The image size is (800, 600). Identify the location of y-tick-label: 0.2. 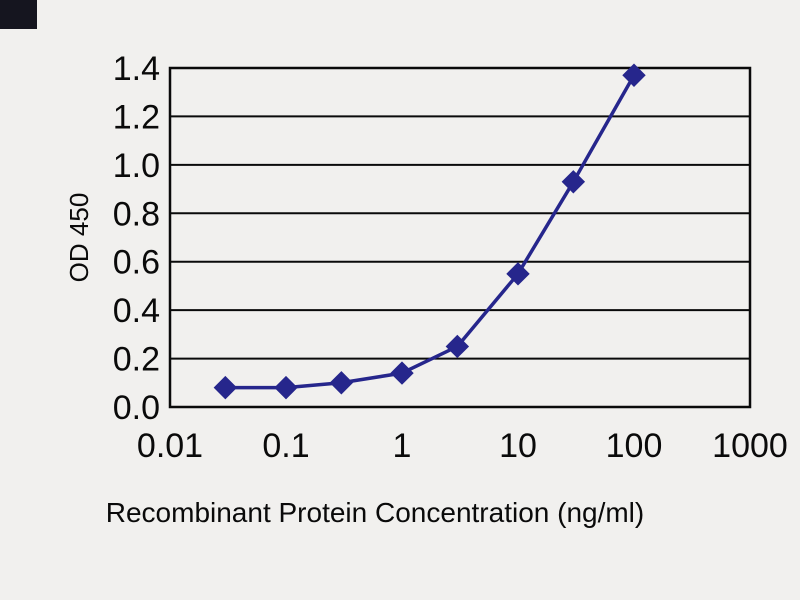
(136, 360).